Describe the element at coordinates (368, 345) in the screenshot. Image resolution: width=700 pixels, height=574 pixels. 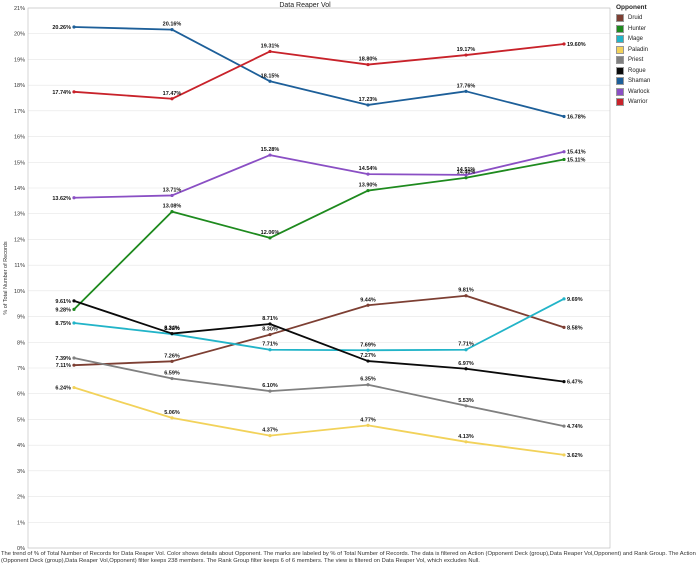
I see `data-label-mage: 7.69%` at that location.